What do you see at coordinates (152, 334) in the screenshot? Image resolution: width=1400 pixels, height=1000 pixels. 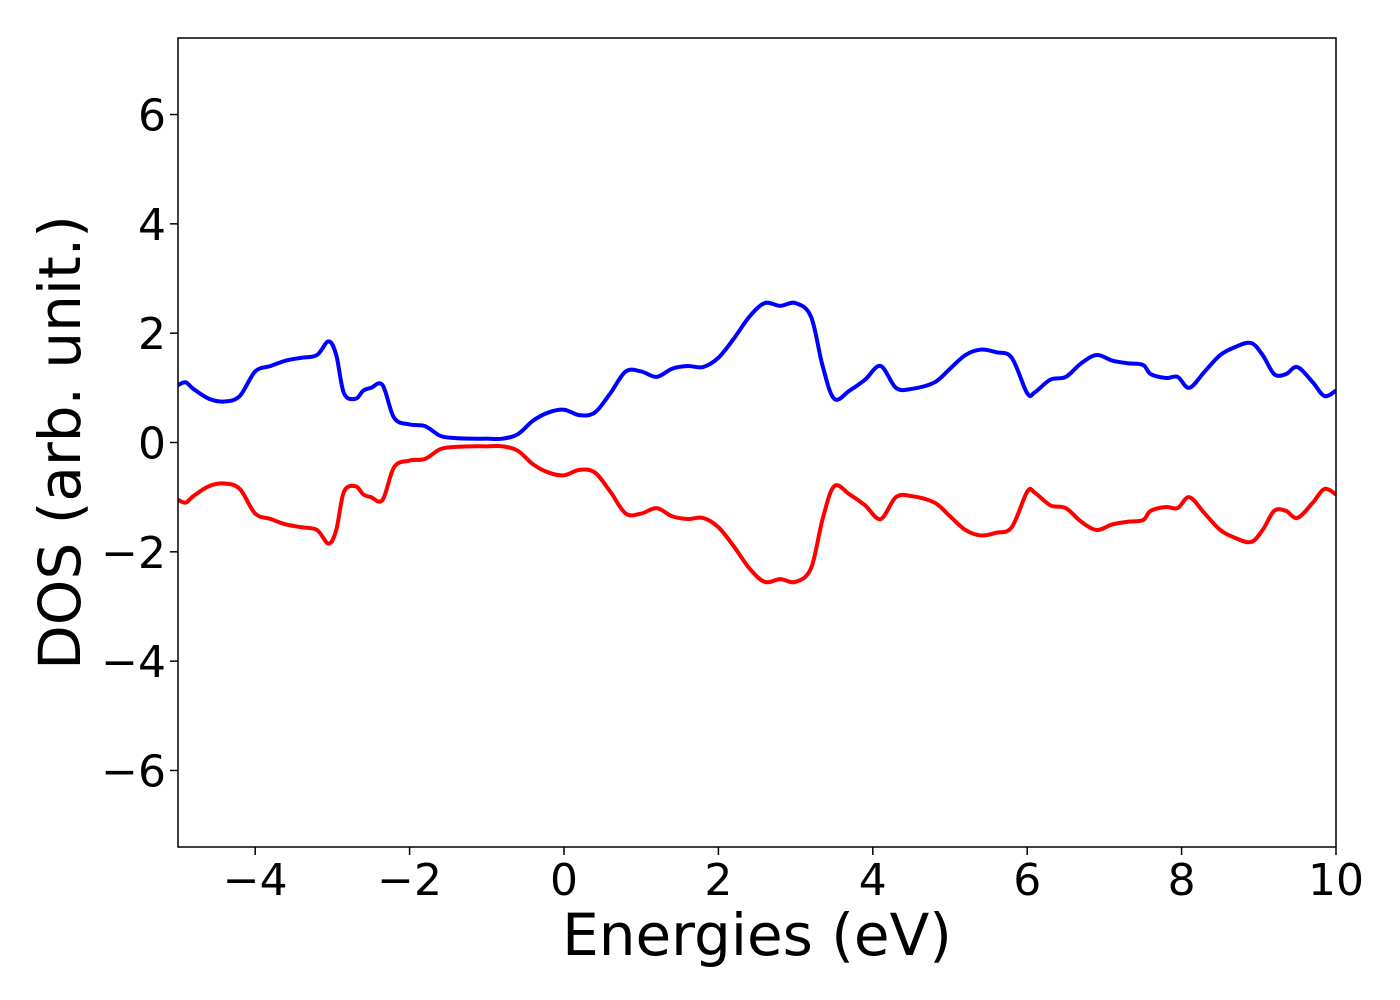 I see `y-tick-label: 2` at bounding box center [152, 334].